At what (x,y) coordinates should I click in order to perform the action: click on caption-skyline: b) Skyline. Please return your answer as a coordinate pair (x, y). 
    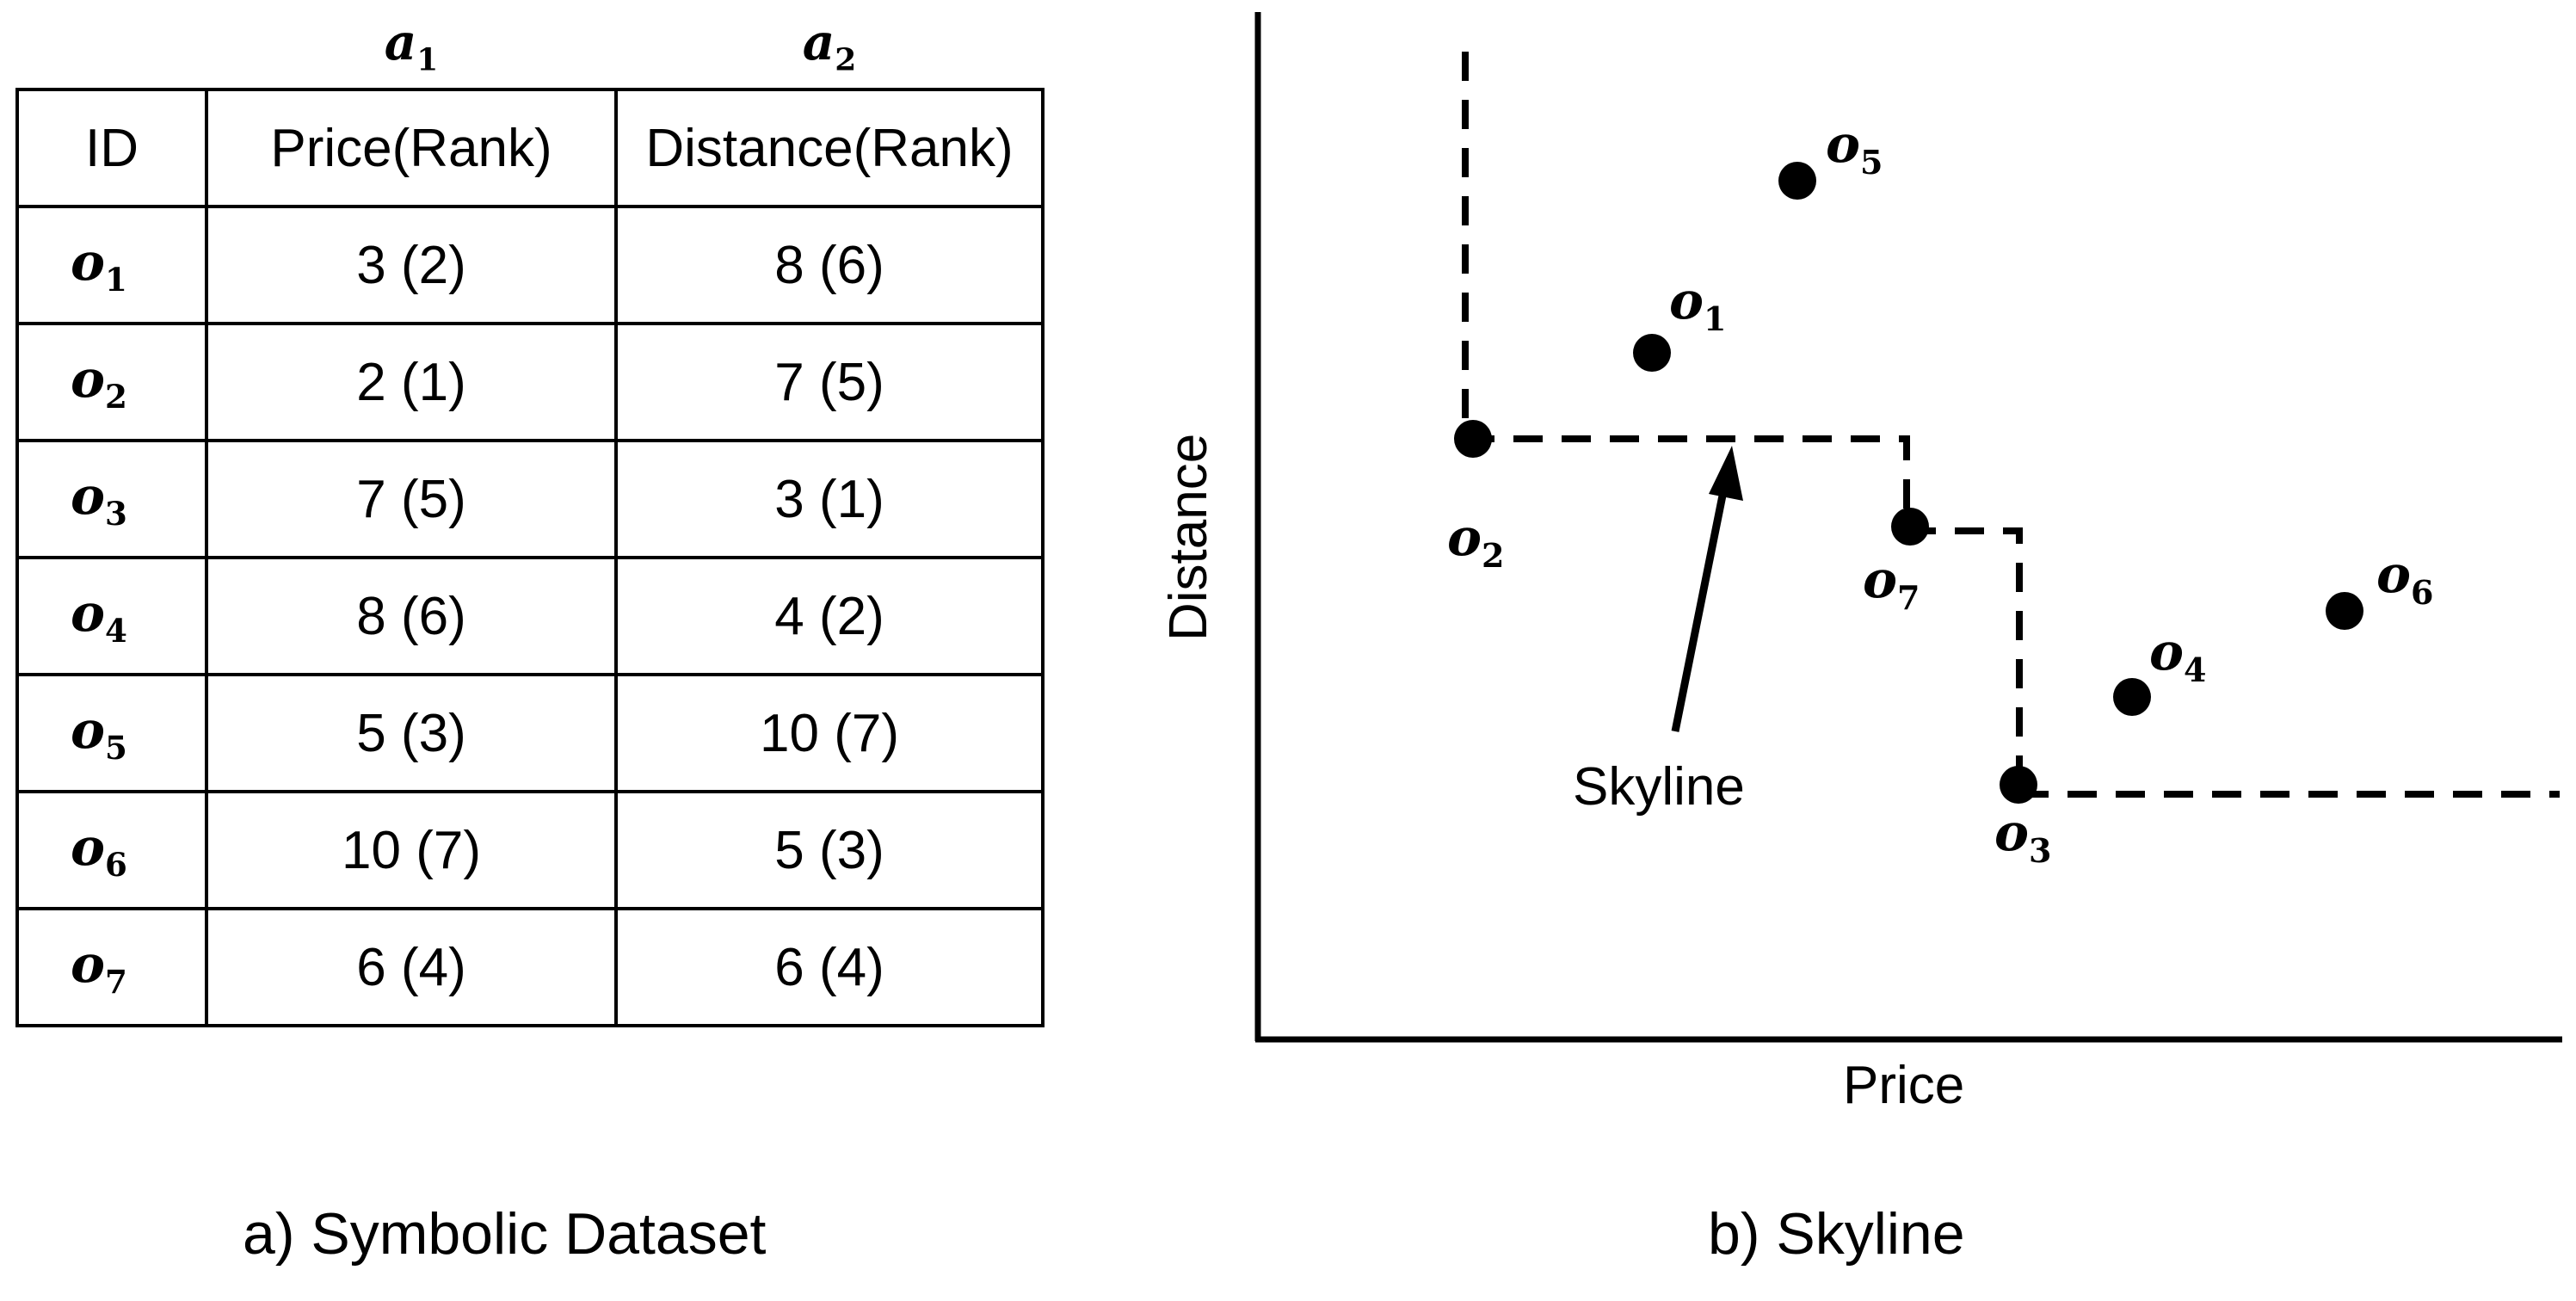
    Looking at the image, I should click on (1836, 1234).